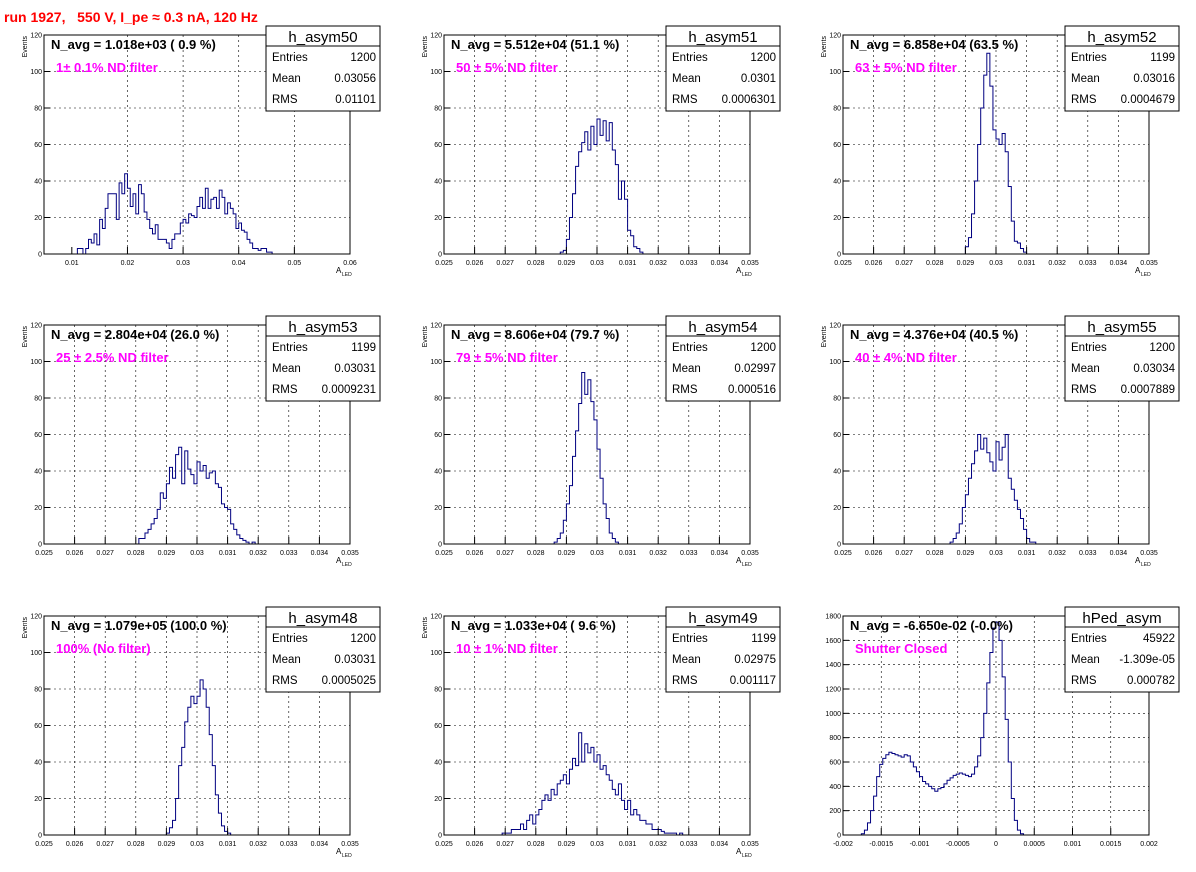  Describe the element at coordinates (1147, 660) in the screenshot. I see `stats-value: -1.309e-05` at that location.